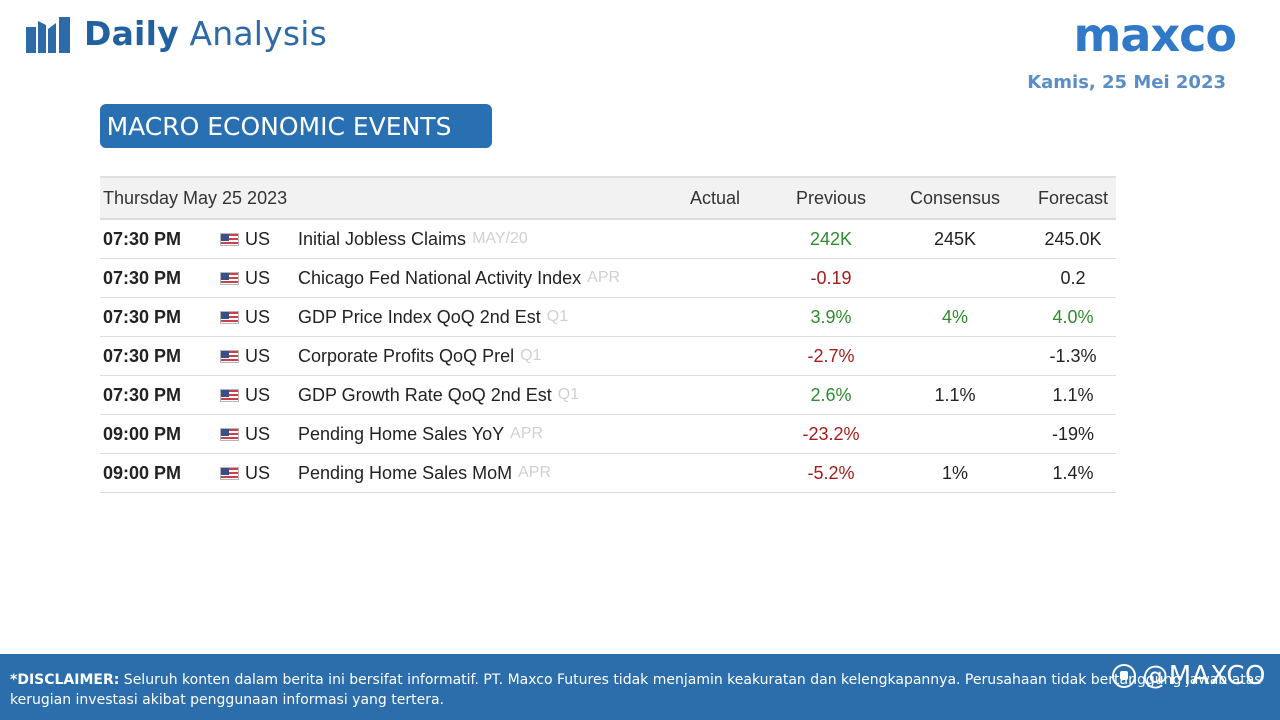  What do you see at coordinates (440, 277) in the screenshot?
I see `event-title: Chicago Fed National Activity Index` at bounding box center [440, 277].